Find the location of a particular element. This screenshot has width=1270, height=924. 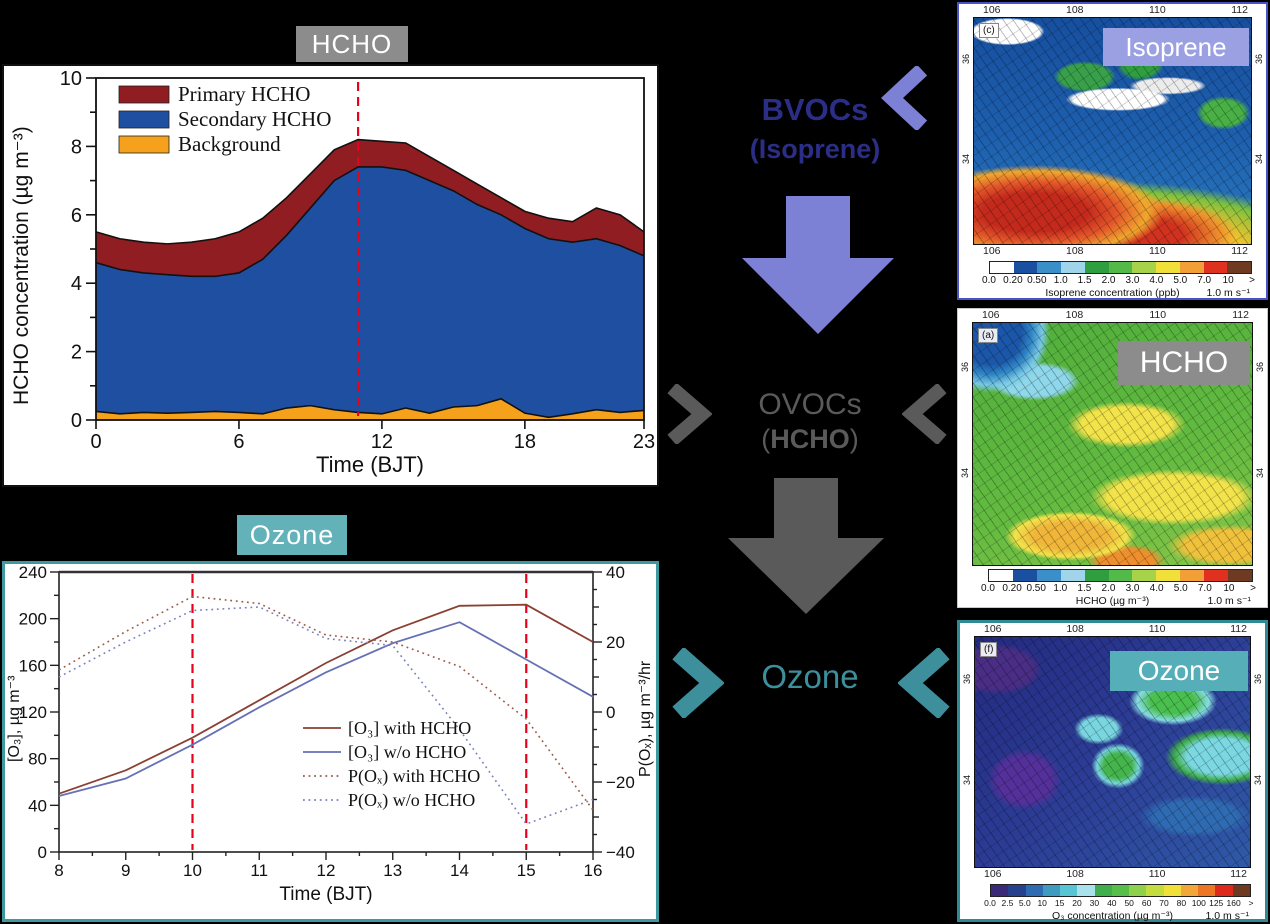

x-axis-label: Time (BJT) is located at coordinates (370, 464).